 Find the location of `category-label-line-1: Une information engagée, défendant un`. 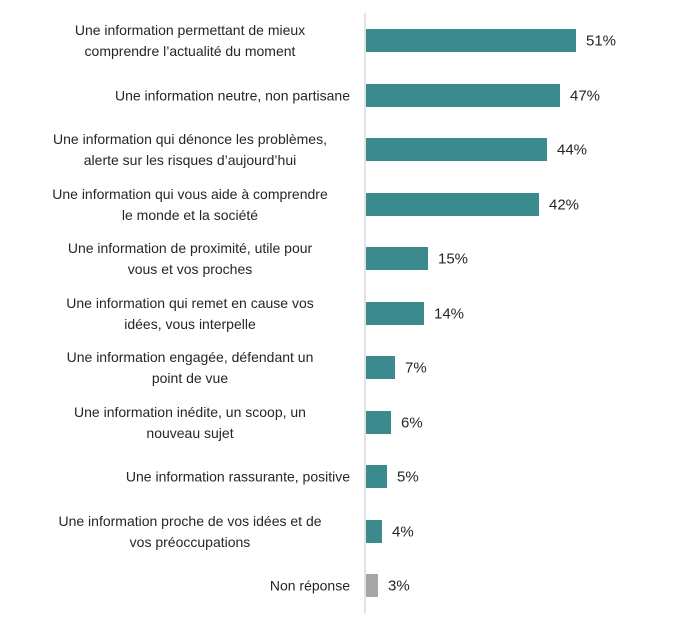

category-label-line-1: Une information engagée, défendant un is located at coordinates (190, 356).